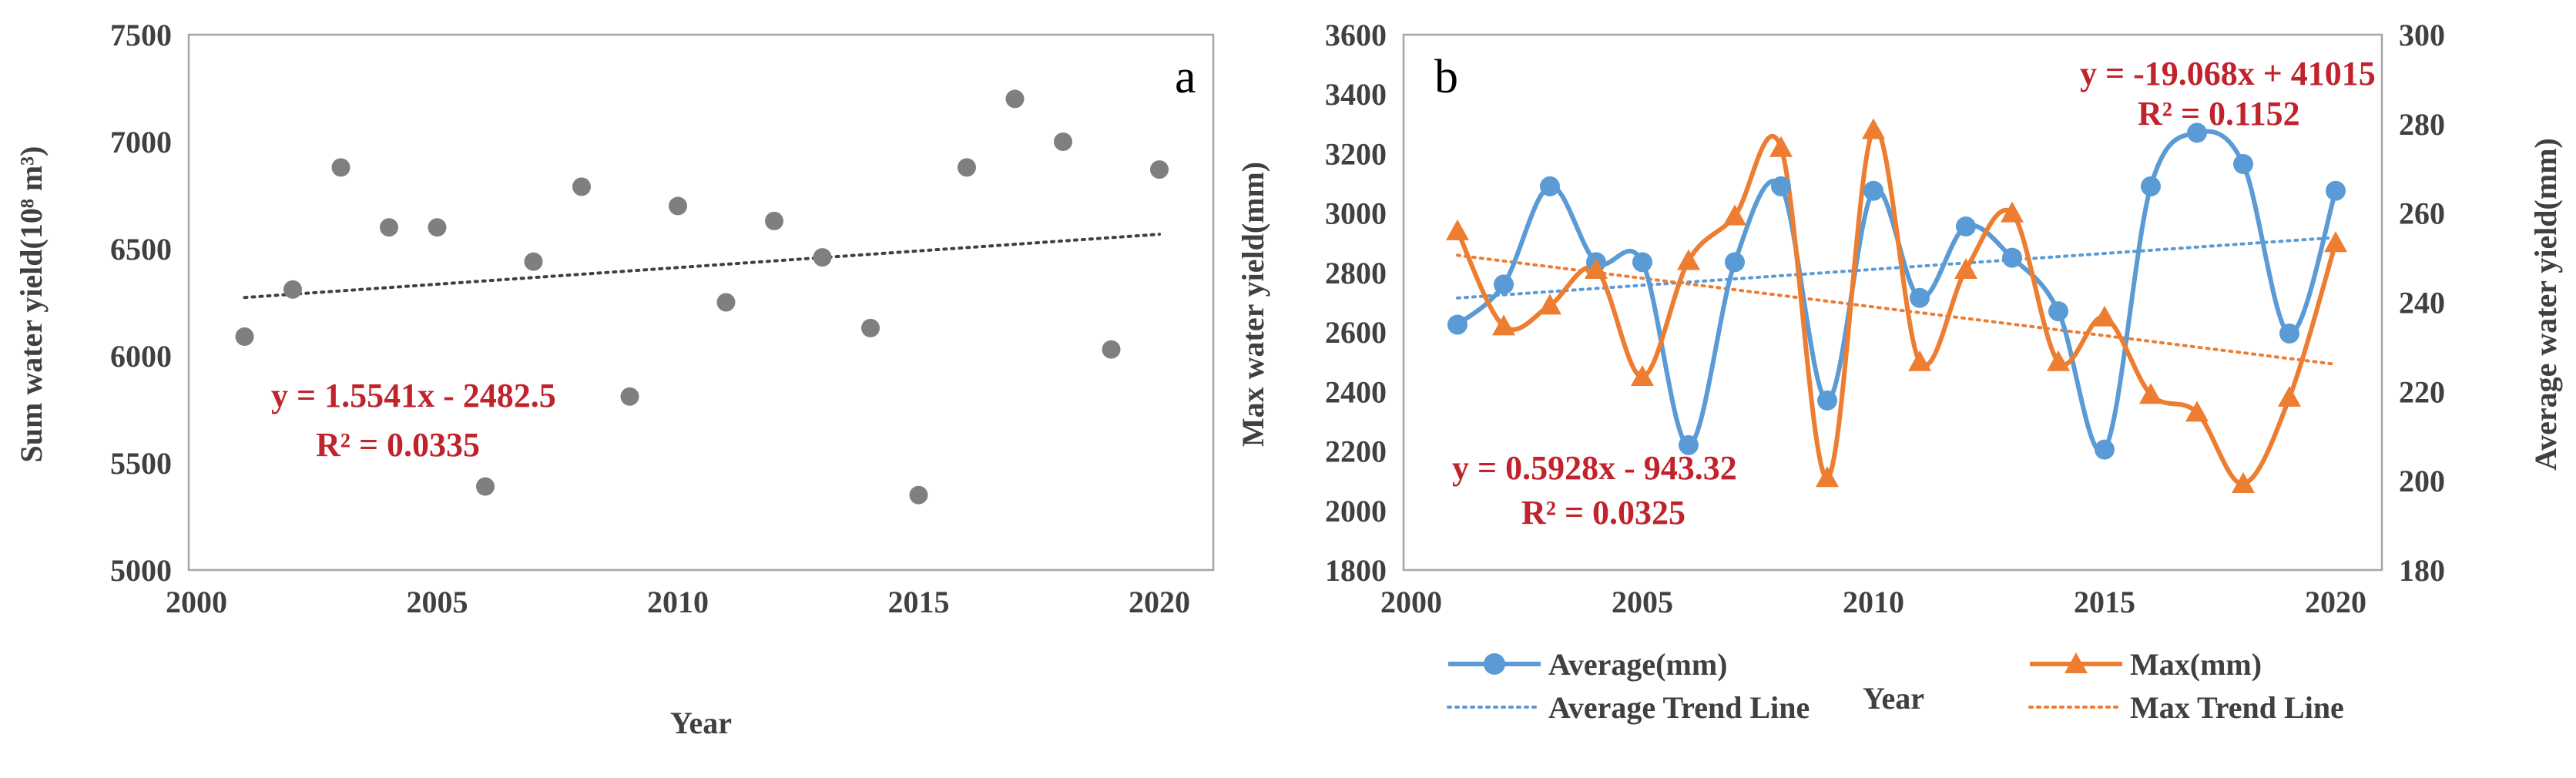 This screenshot has height=778, width=2576. Describe the element at coordinates (2196, 664) in the screenshot. I see `legend-max-label: Max(mm)` at that location.